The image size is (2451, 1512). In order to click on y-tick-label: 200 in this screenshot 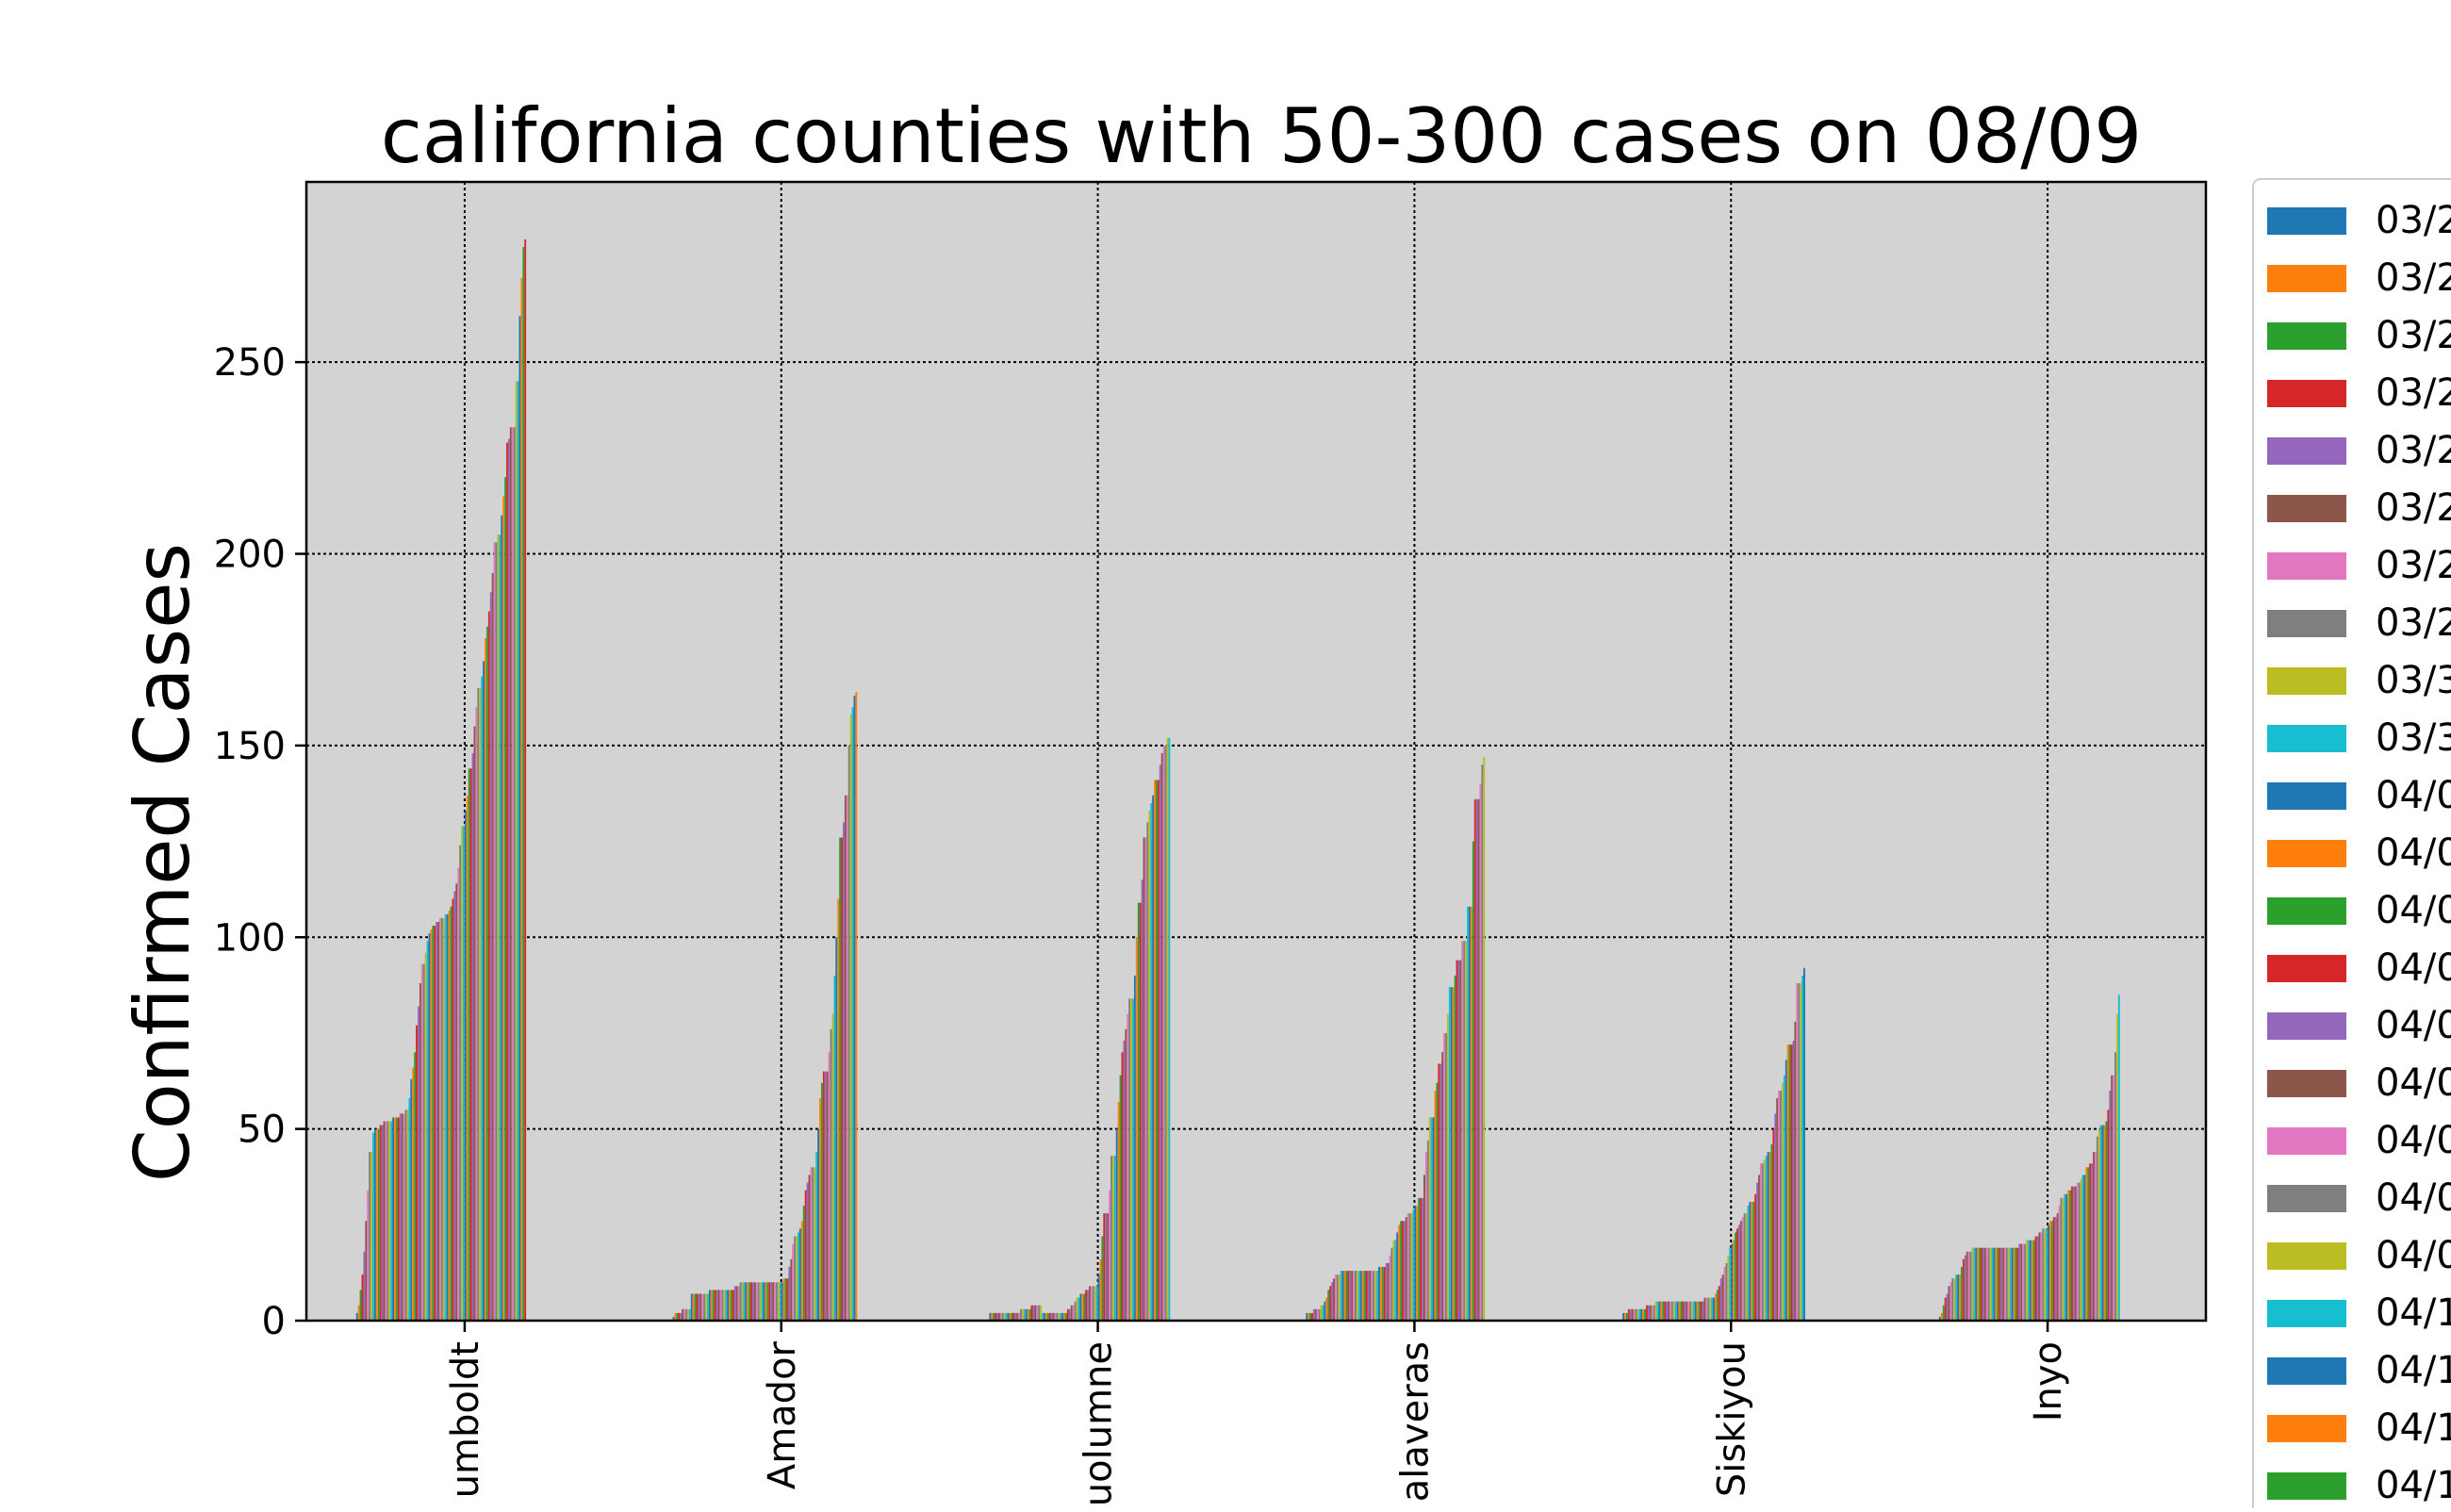, I will do `click(250, 556)`.